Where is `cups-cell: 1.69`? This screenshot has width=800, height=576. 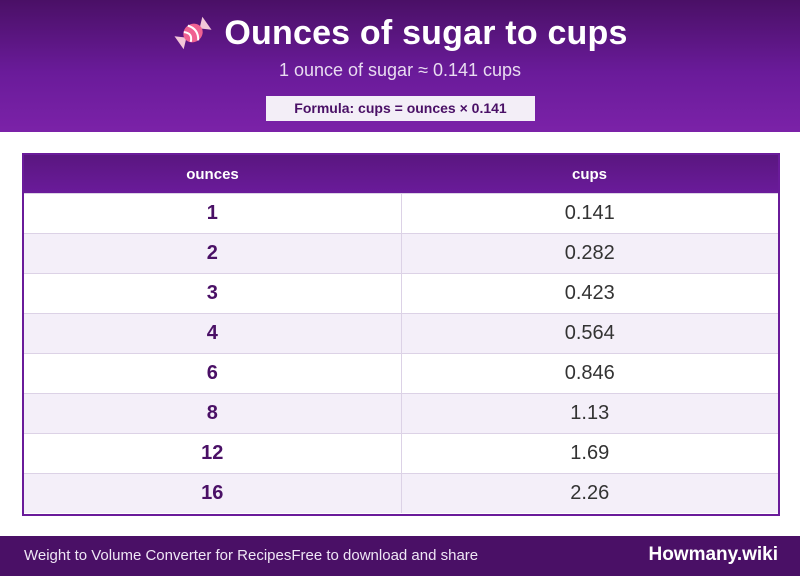
cups-cell: 1.69 is located at coordinates (589, 453).